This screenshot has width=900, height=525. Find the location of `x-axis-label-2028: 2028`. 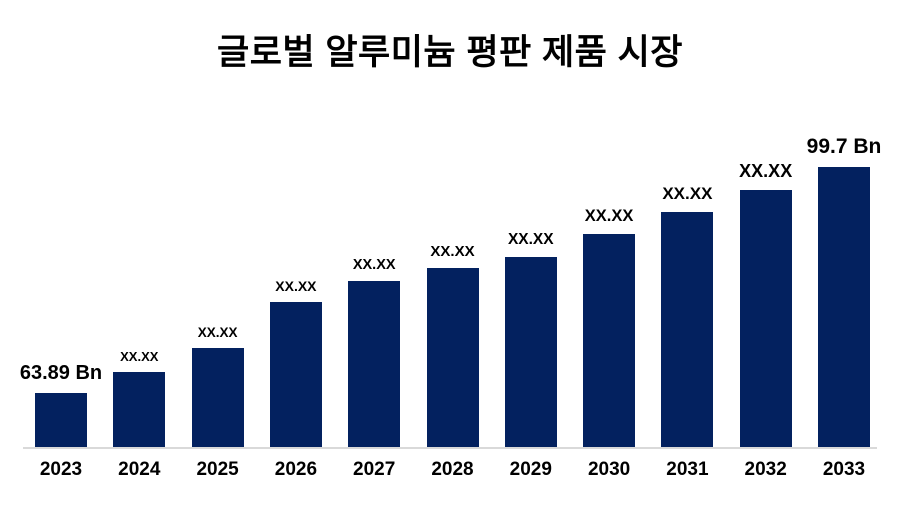

x-axis-label-2028: 2028 is located at coordinates (452, 469).